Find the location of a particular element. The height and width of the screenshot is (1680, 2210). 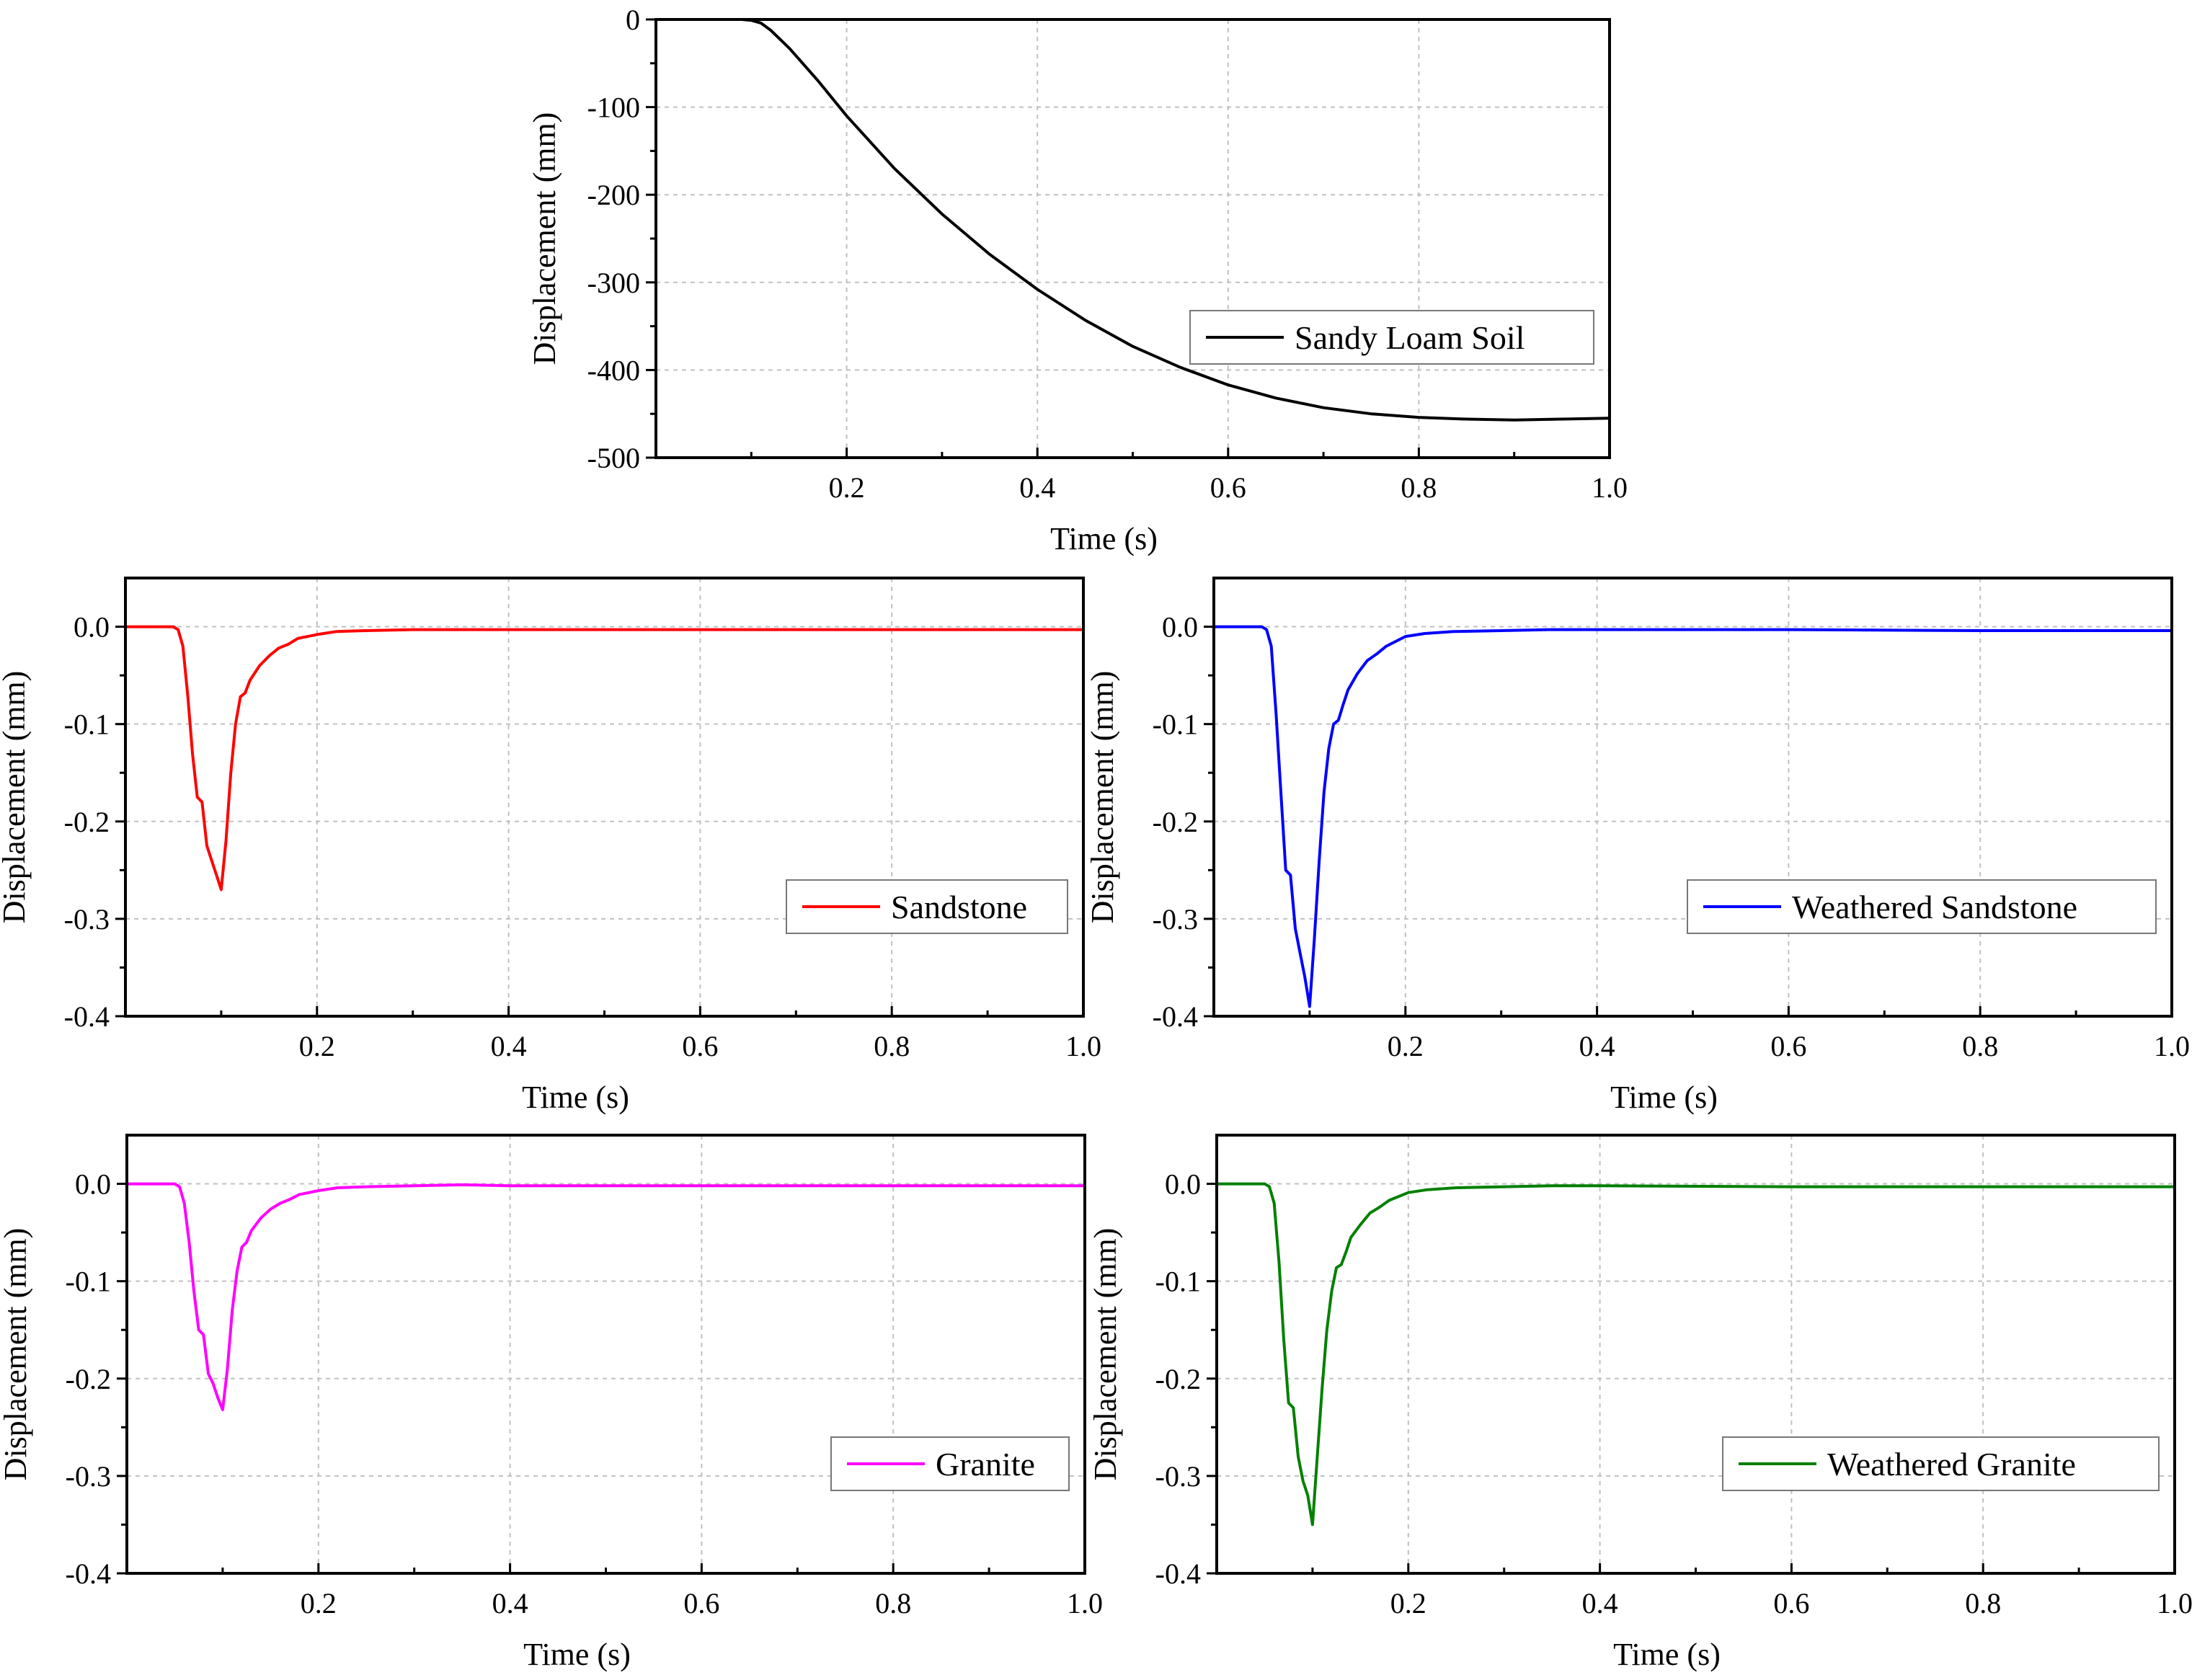

sandstone-x-tick-label: 0.2 is located at coordinates (317, 1046).